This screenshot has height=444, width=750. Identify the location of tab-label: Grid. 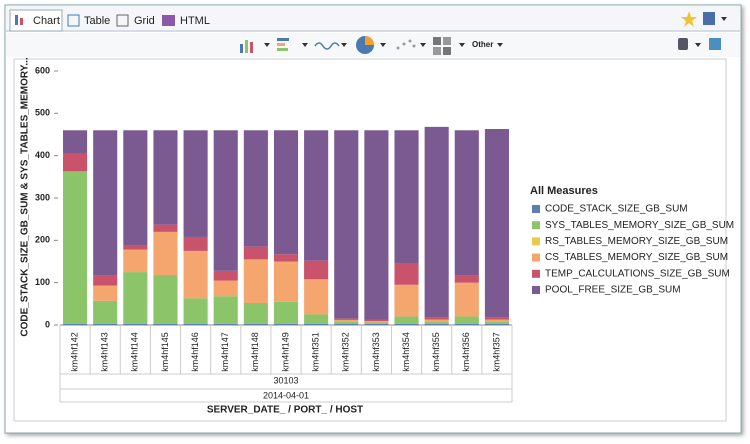
(144, 21).